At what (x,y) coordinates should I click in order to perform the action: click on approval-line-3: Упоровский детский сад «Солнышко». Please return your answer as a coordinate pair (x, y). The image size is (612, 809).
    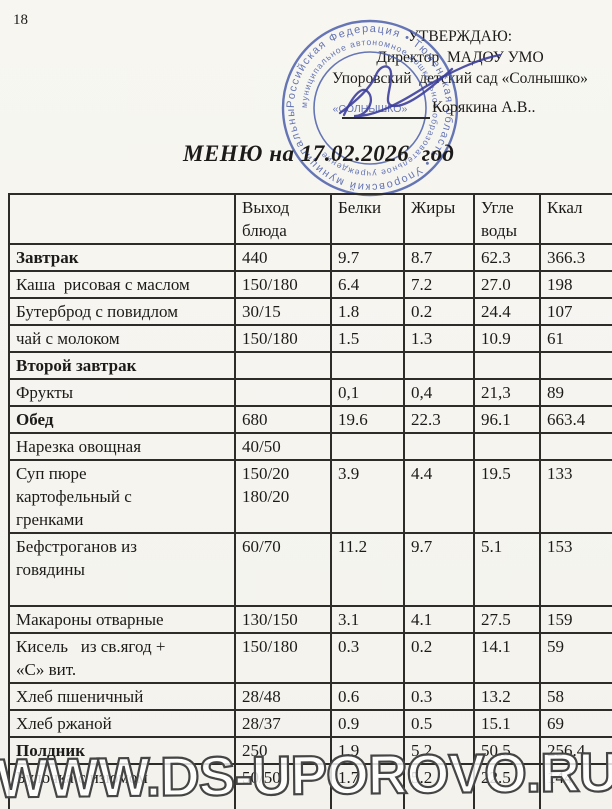
    Looking at the image, I should click on (460, 78).